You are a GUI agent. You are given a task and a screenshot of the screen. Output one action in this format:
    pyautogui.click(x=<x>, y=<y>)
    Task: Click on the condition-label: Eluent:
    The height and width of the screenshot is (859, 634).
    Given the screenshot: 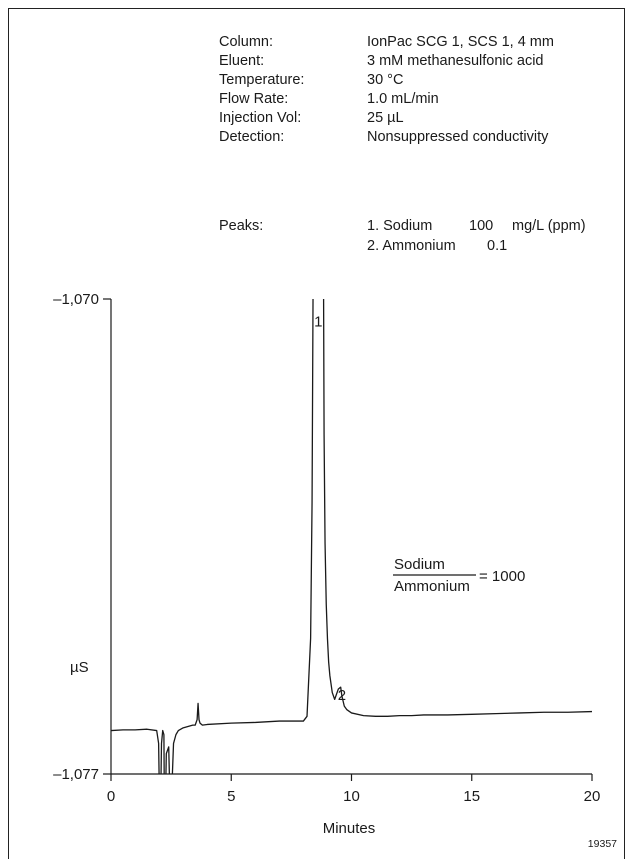 What is the action you would take?
    pyautogui.click(x=242, y=61)
    